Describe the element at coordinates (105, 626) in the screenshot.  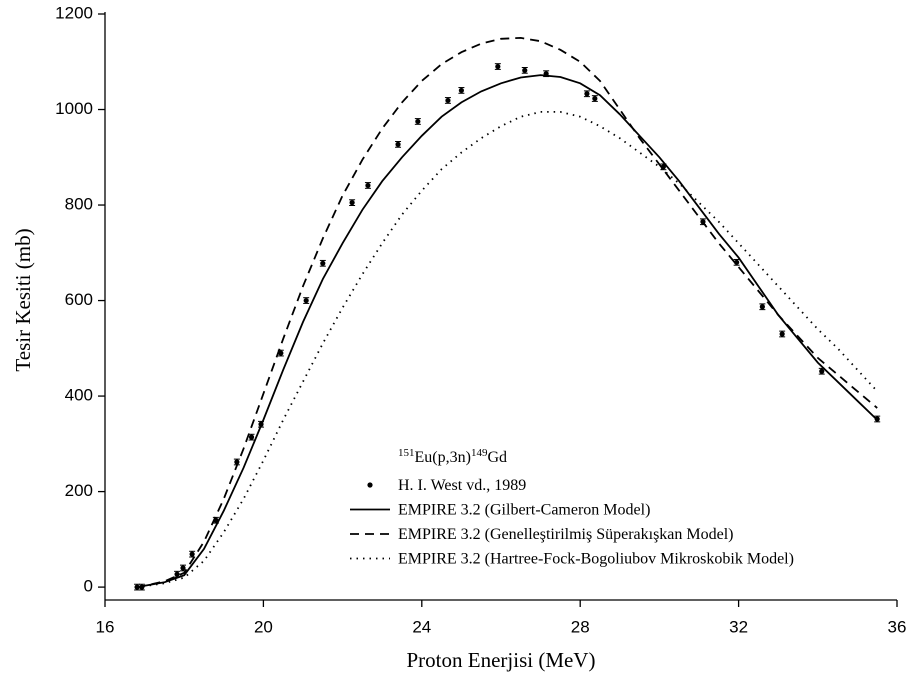
I see `x-tick-label: 16` at that location.